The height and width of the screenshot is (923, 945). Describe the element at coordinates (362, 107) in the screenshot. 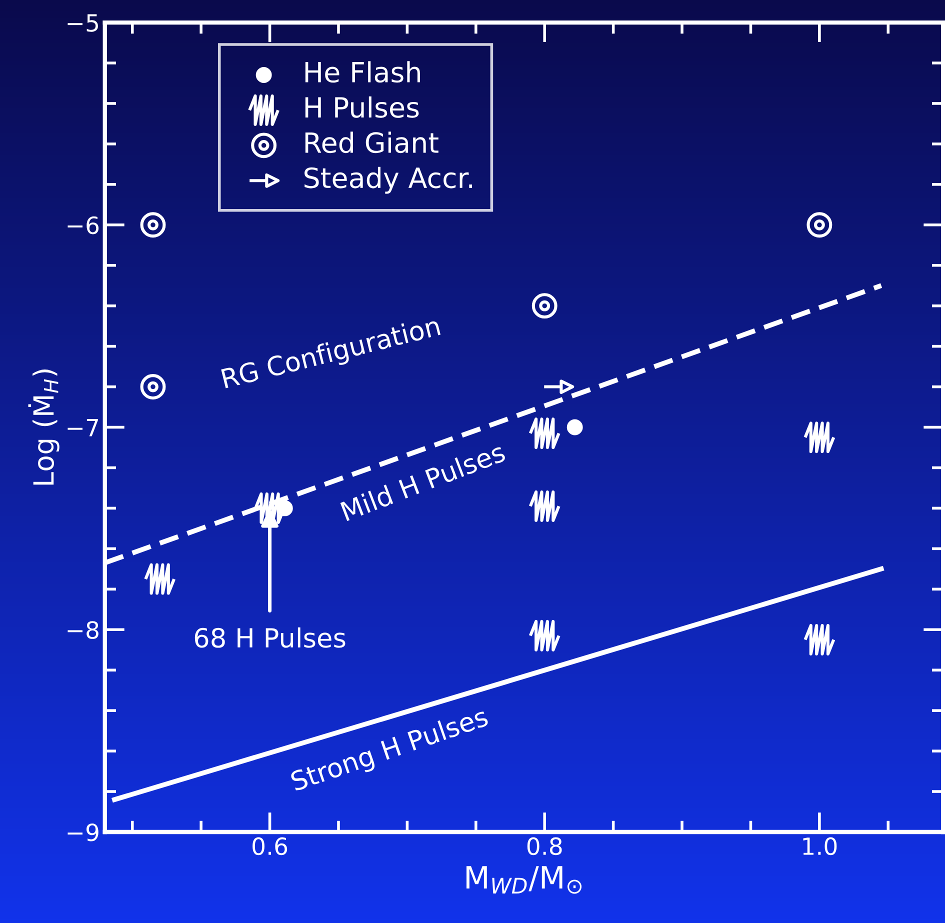

I see `legend-label: H Pulses` at that location.